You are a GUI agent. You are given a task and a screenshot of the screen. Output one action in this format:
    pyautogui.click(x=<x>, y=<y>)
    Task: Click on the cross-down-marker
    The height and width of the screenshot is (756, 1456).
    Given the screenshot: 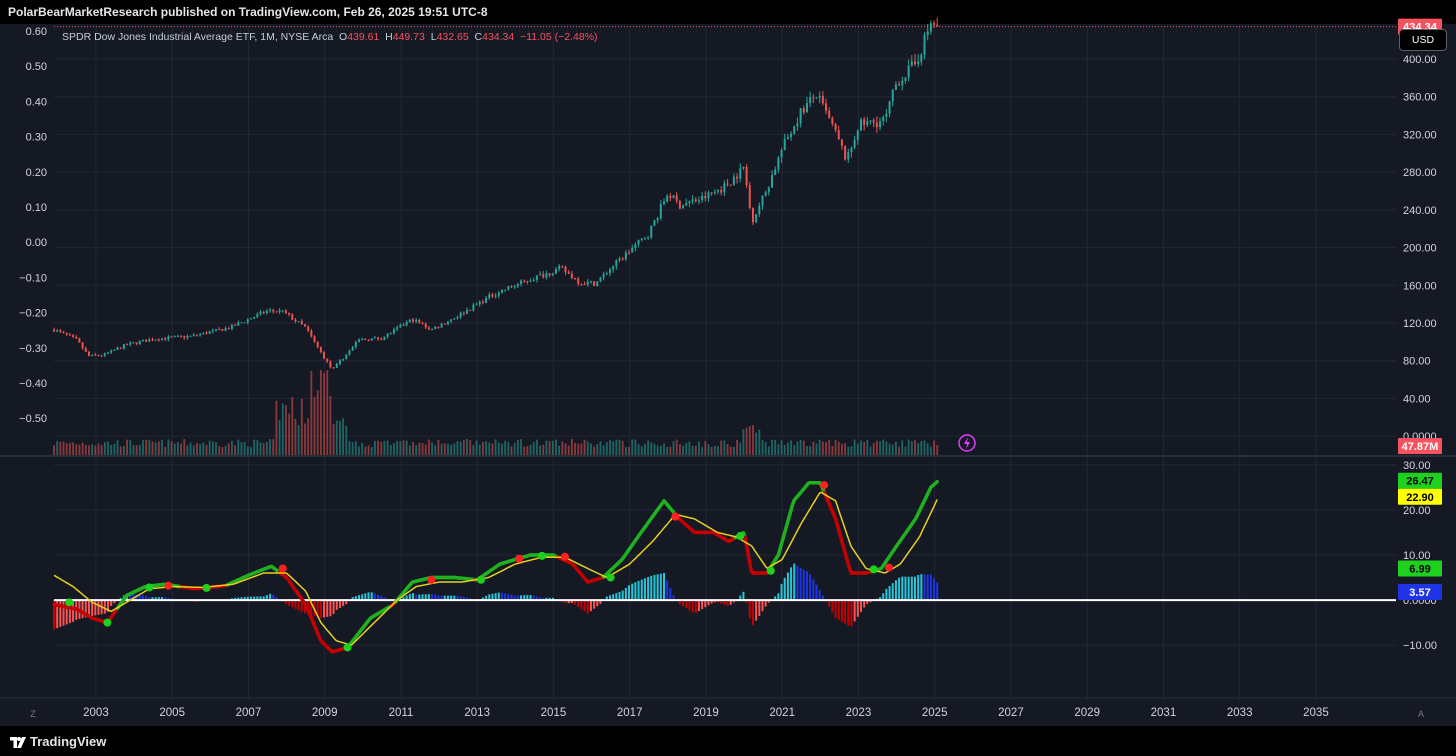 What is the action you would take?
    pyautogui.click(x=431, y=579)
    